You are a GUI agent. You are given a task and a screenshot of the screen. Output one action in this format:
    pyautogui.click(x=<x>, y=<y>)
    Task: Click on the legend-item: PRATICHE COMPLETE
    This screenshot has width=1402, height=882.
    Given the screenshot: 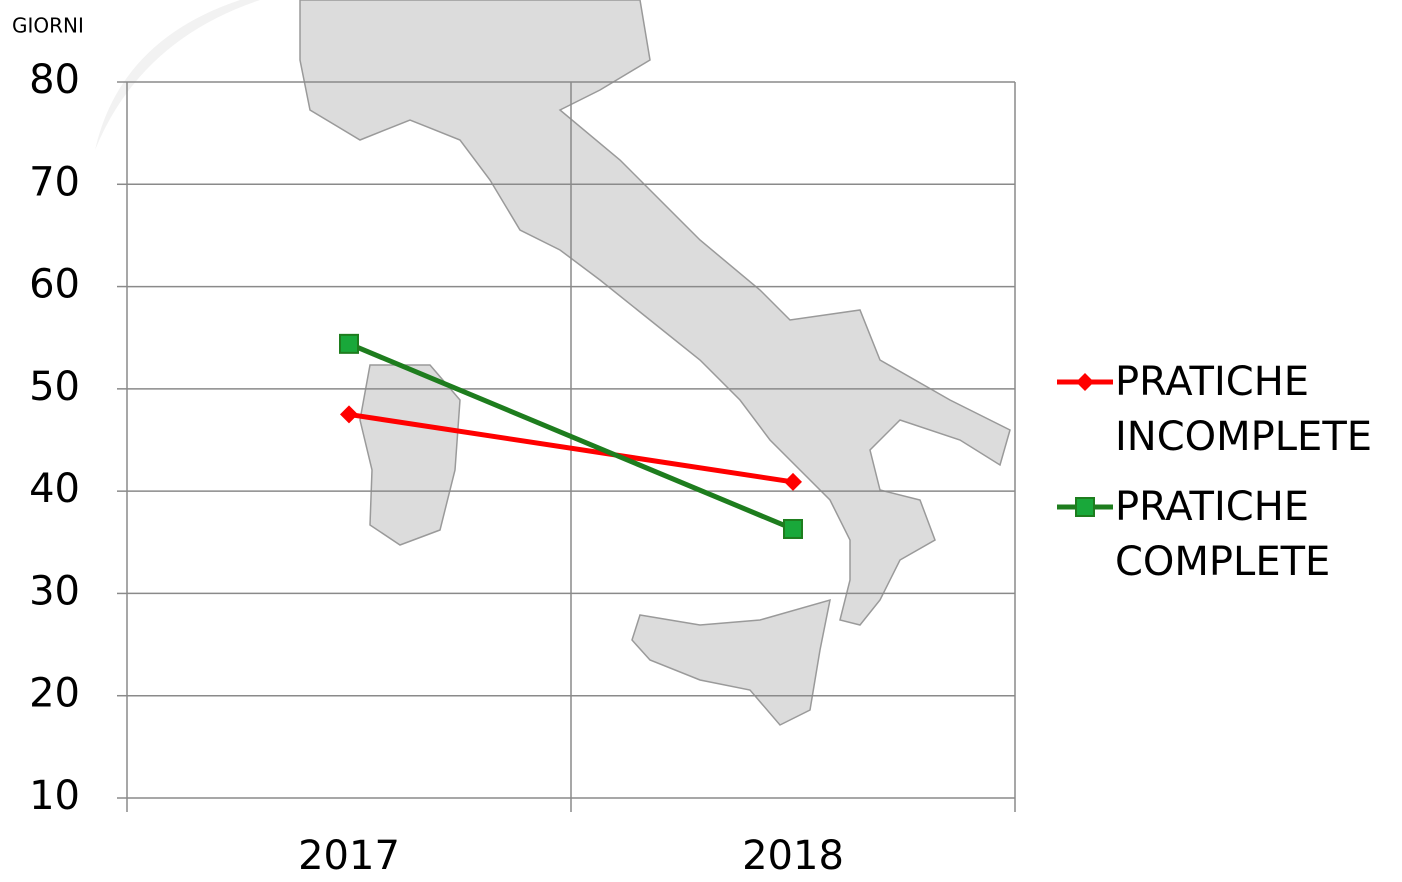 What is the action you would take?
    pyautogui.click(x=1227, y=535)
    